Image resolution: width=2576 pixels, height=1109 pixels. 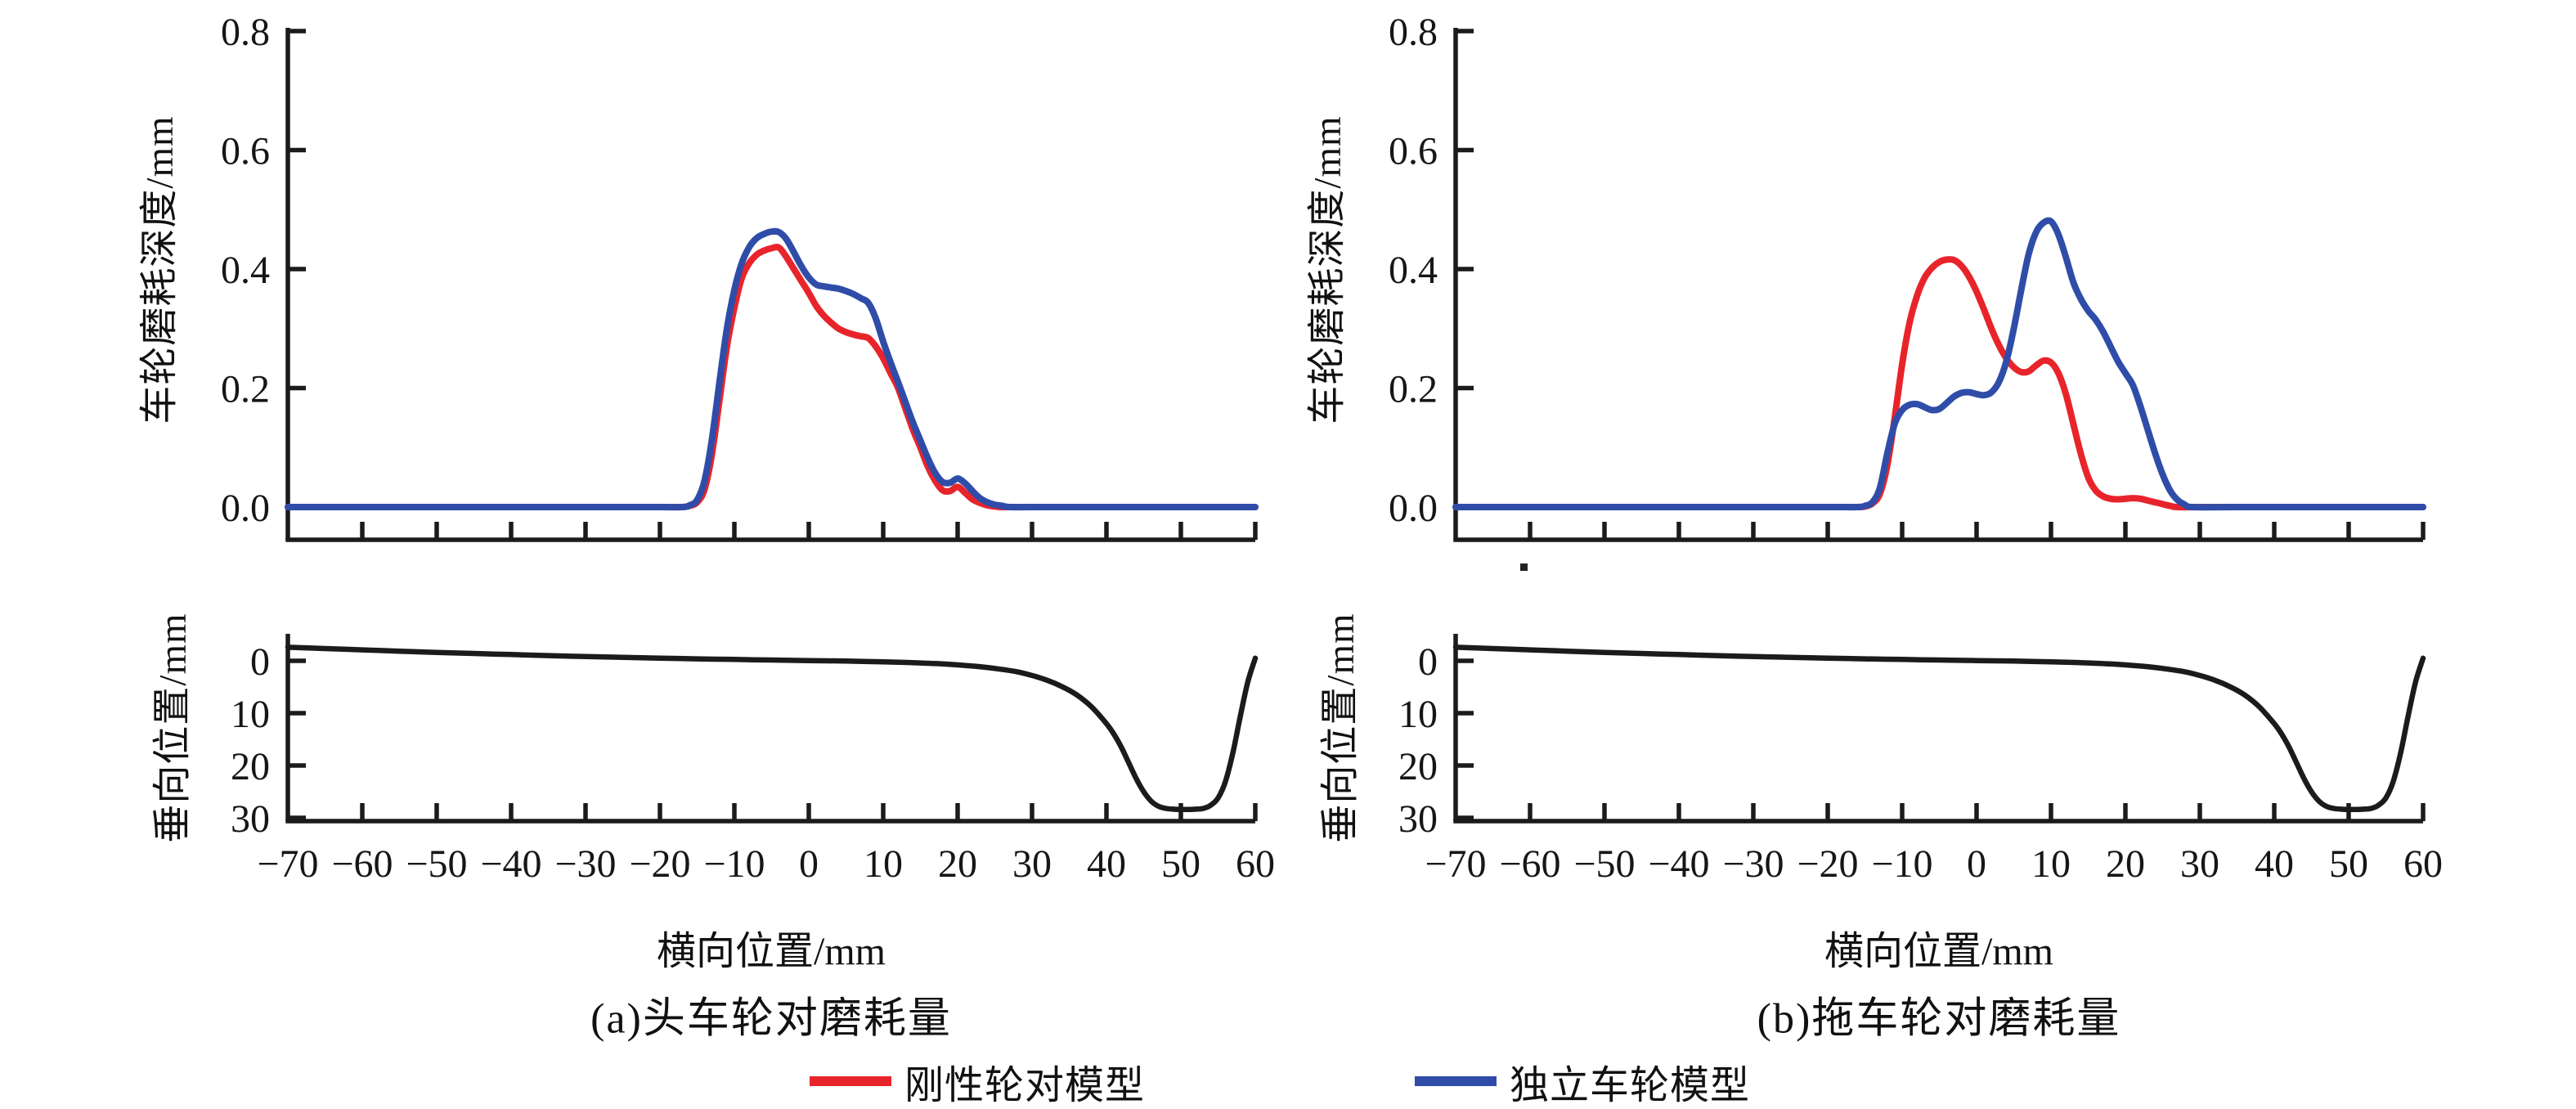 What do you see at coordinates (1456, 1081) in the screenshot?
I see `legend-swatch-blue-line` at bounding box center [1456, 1081].